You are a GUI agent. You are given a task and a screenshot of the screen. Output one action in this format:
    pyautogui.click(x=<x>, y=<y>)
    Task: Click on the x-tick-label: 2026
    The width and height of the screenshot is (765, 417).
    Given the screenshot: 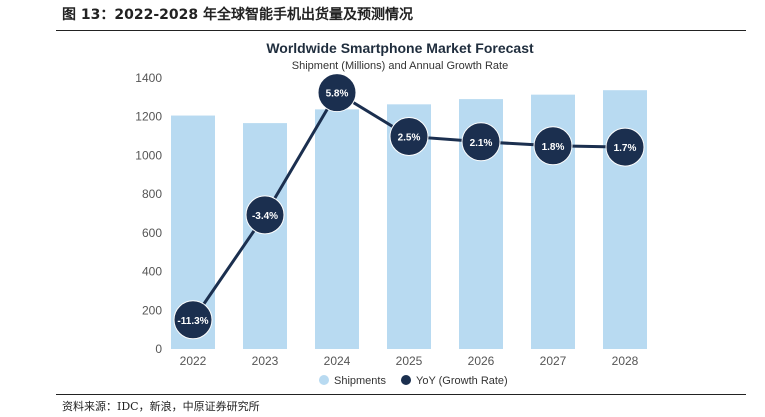 What is the action you would take?
    pyautogui.click(x=481, y=361)
    